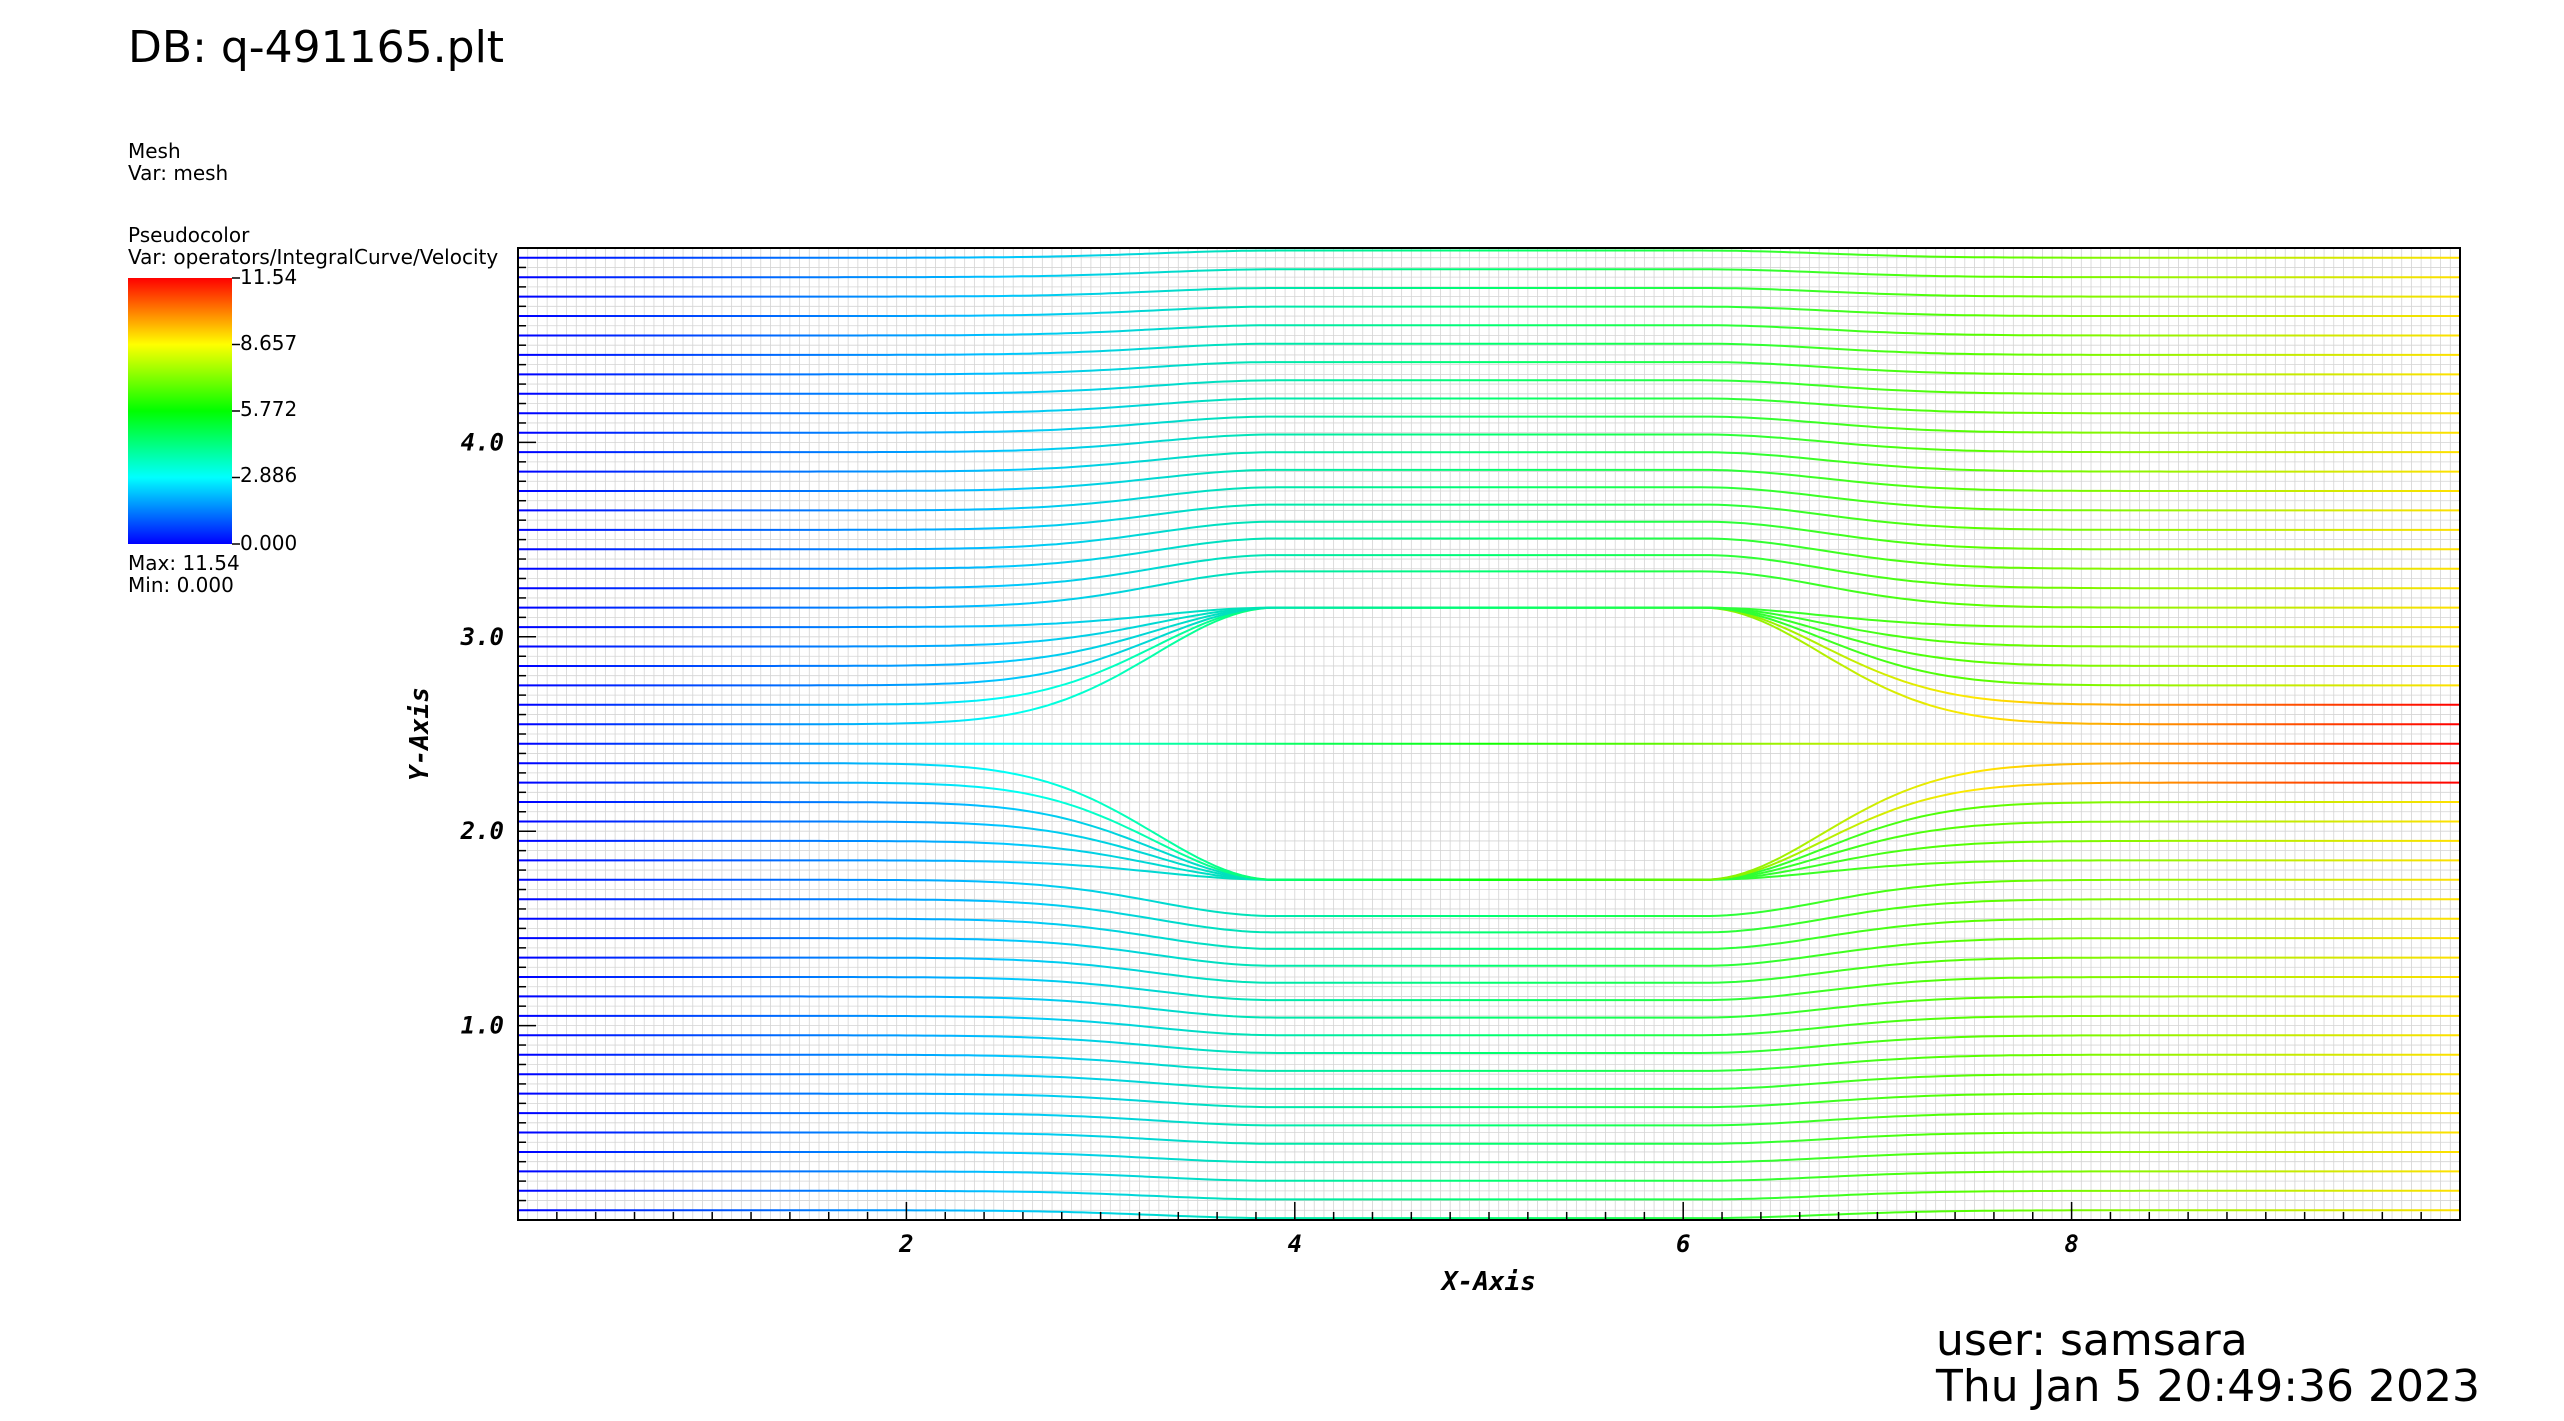 The height and width of the screenshot is (1421, 2564). What do you see at coordinates (2092, 1340) in the screenshot?
I see `footer-user: user: samsara` at bounding box center [2092, 1340].